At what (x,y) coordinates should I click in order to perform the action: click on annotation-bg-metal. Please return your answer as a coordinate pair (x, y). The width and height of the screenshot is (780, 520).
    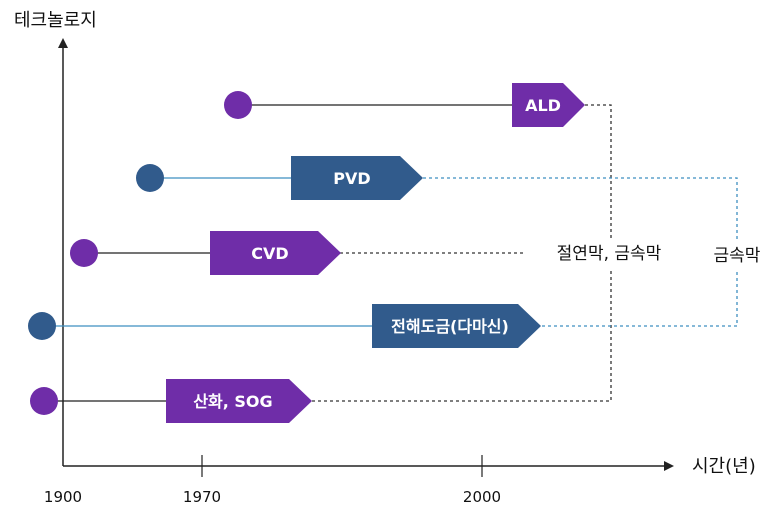
    Looking at the image, I should click on (737, 255).